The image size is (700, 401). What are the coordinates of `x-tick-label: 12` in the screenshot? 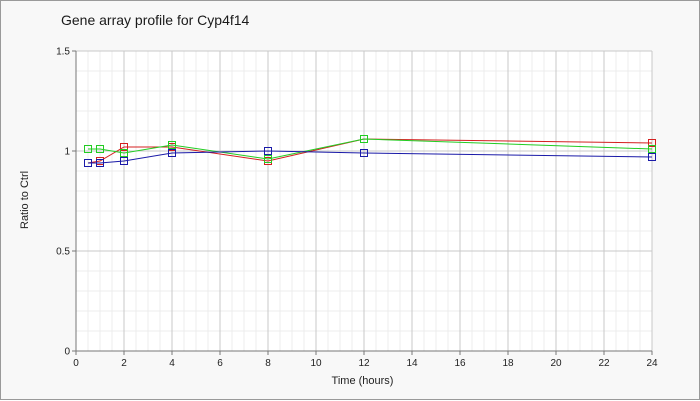 It's located at (364, 363).